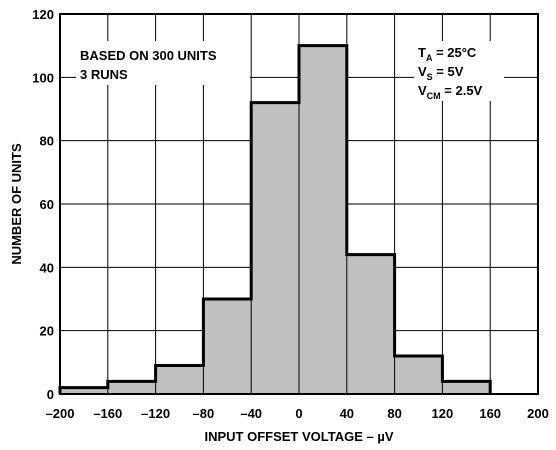 This screenshot has height=450, width=556. I want to click on x-tick-label: –120, so click(155, 413).